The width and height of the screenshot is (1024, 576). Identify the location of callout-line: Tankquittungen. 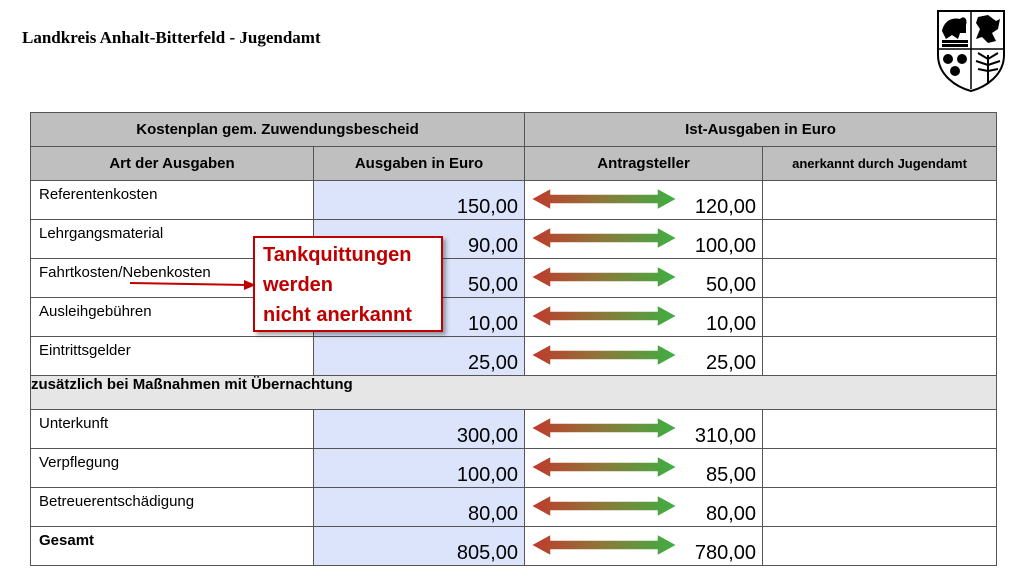
(337, 255).